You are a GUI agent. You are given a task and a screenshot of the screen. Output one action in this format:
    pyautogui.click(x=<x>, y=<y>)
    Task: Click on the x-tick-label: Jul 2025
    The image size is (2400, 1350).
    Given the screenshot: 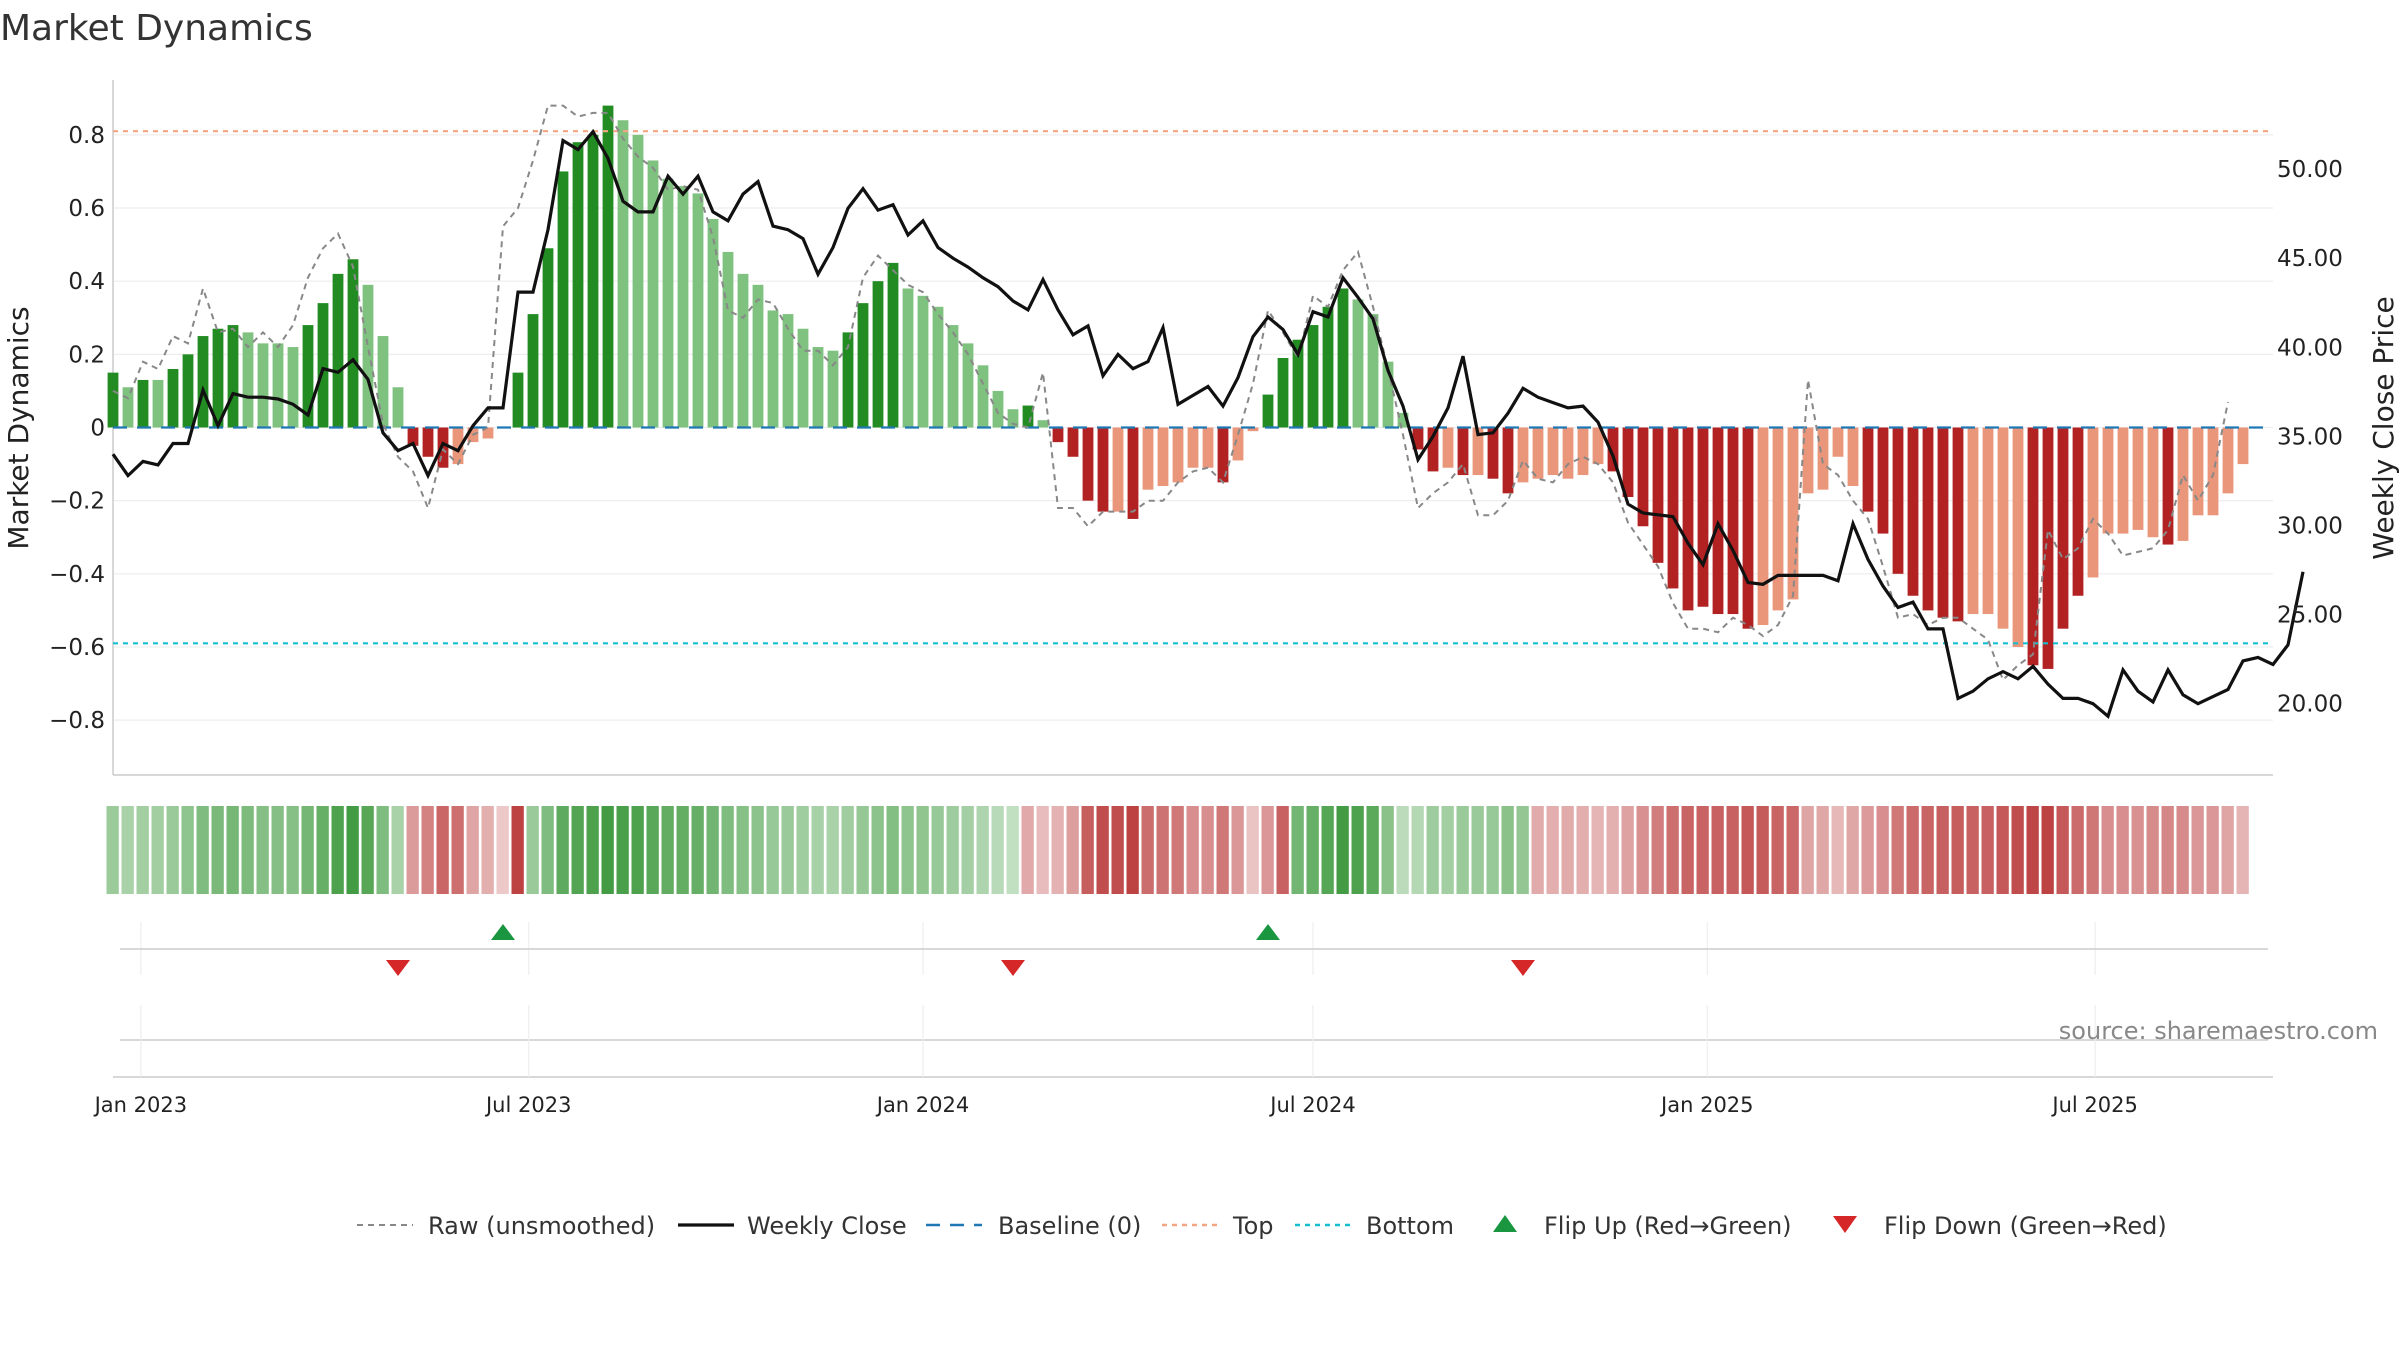 What is the action you would take?
    pyautogui.click(x=2093, y=1105)
    